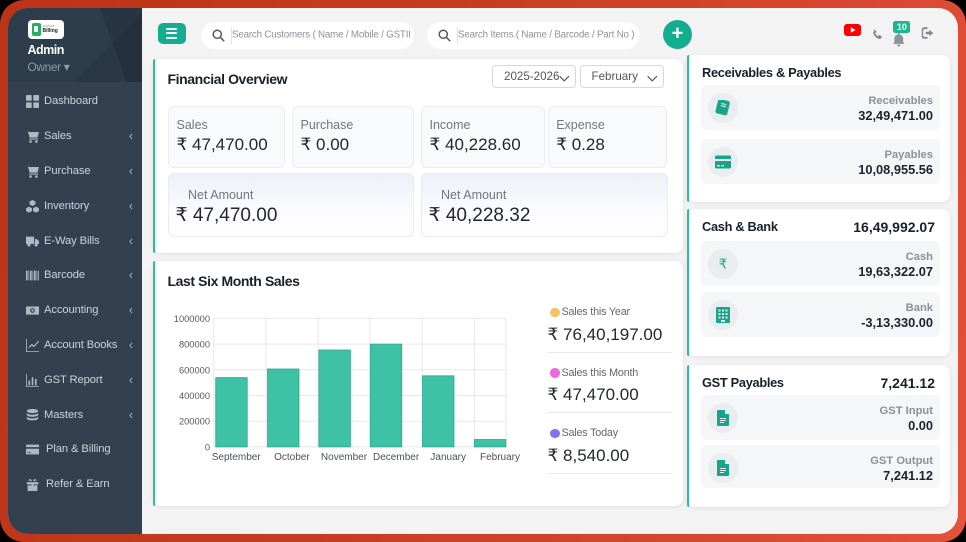 The image size is (966, 542). I want to click on svg-text: 600000, so click(193, 370).